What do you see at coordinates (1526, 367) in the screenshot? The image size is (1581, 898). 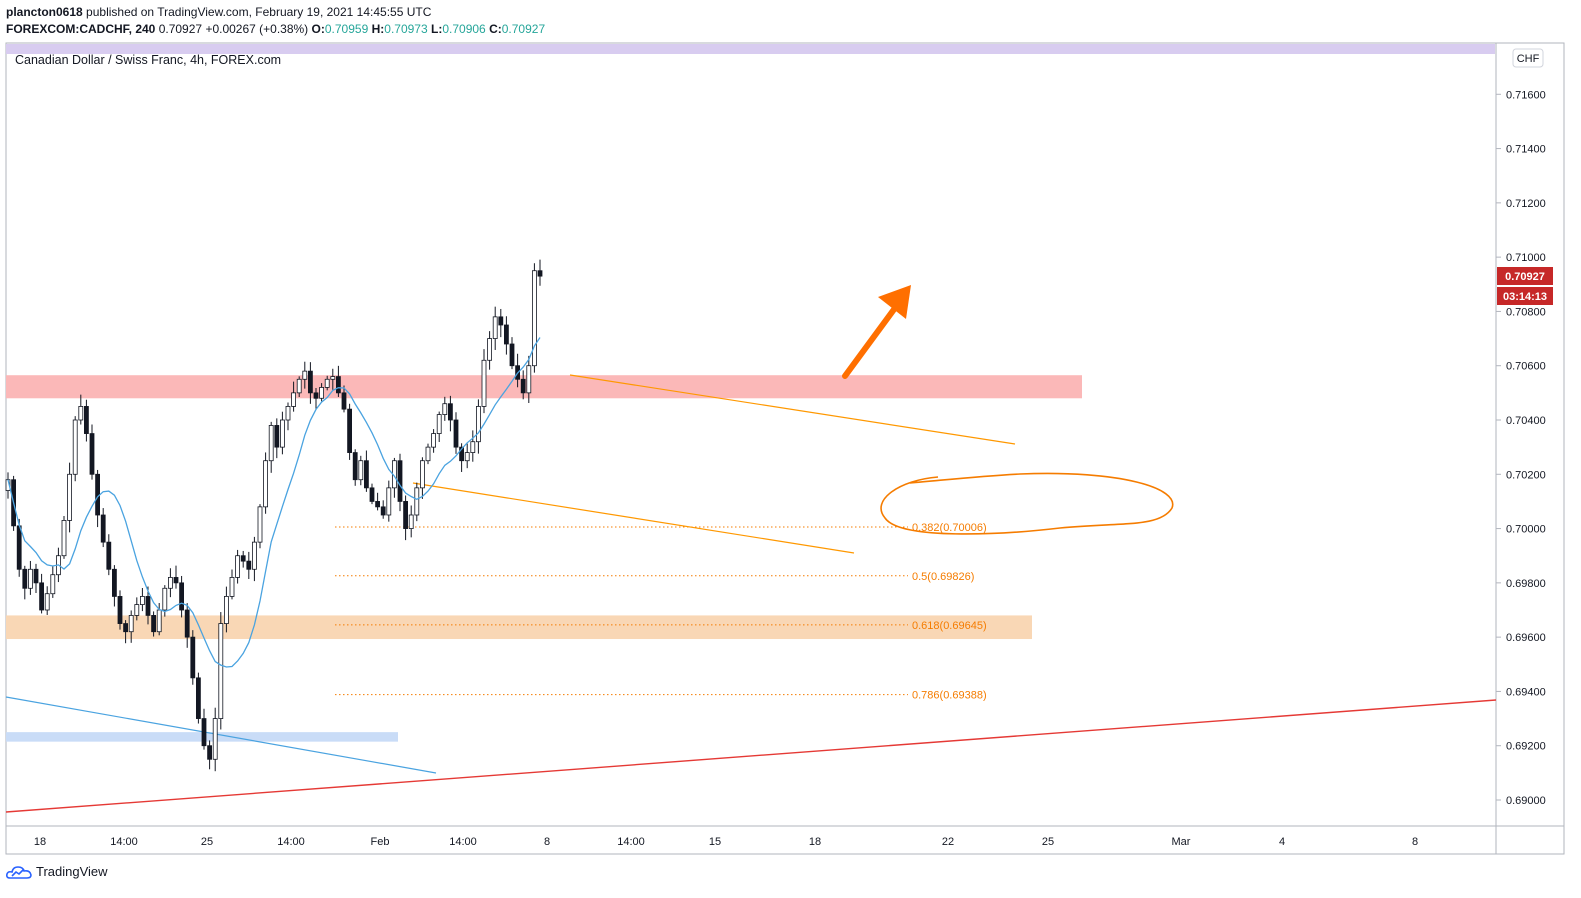 I see `y-tick-label: 0.70600` at bounding box center [1526, 367].